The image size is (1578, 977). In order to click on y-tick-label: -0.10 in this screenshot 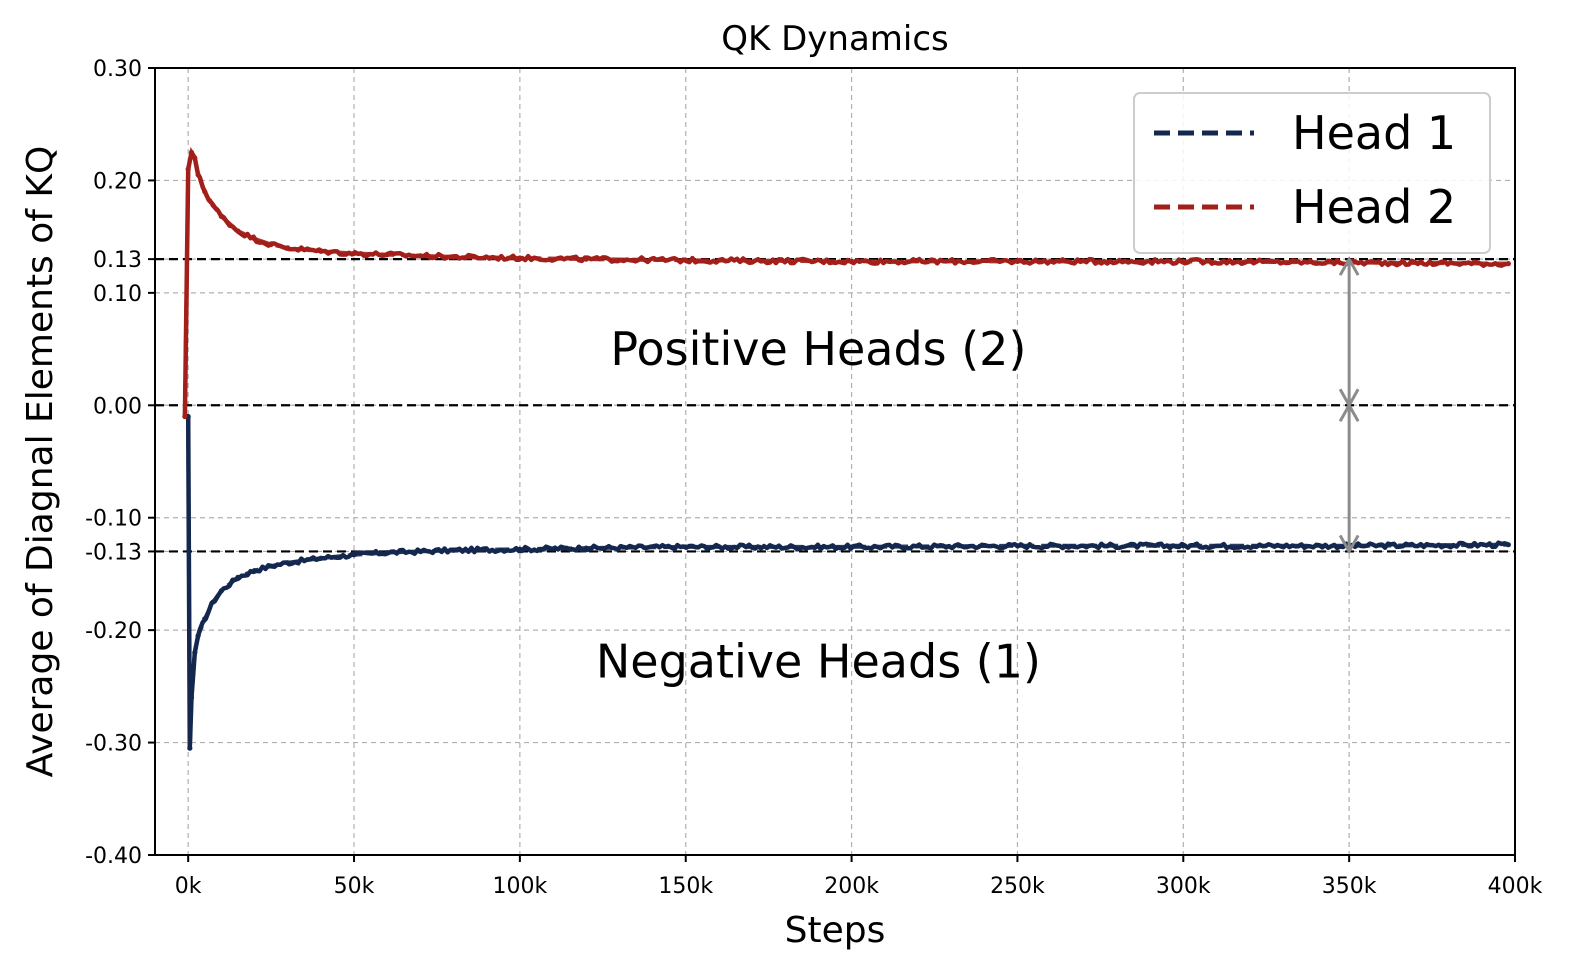, I will do `click(113, 519)`.